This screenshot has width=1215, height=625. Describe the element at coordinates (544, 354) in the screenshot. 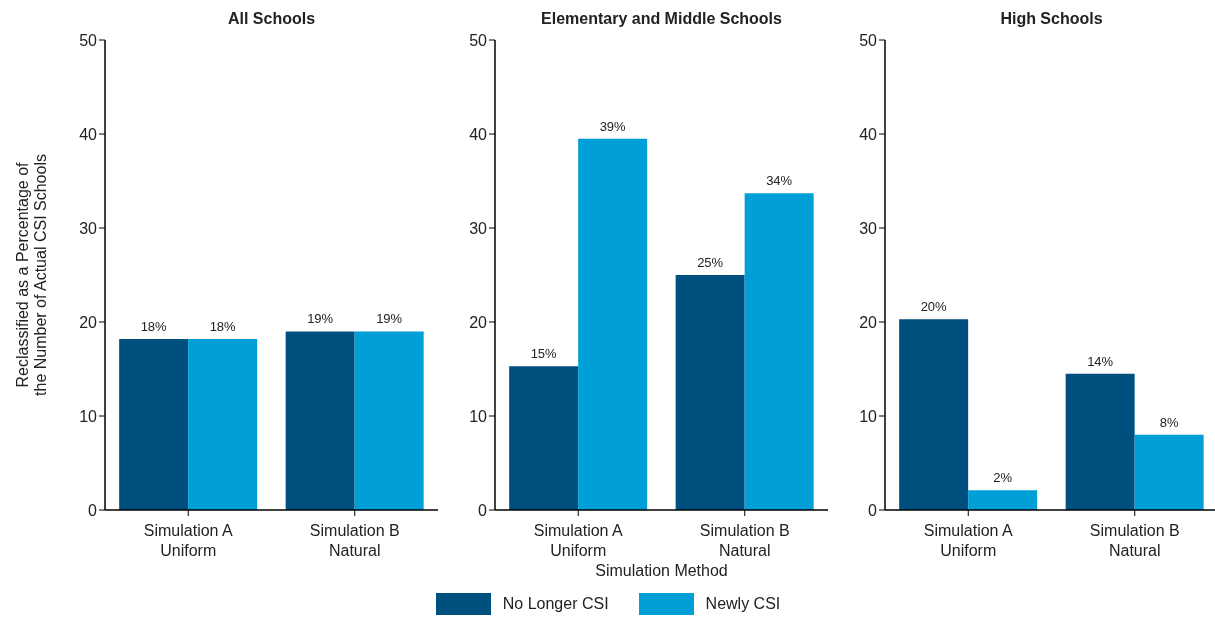

I see `data-label: 15%` at that location.